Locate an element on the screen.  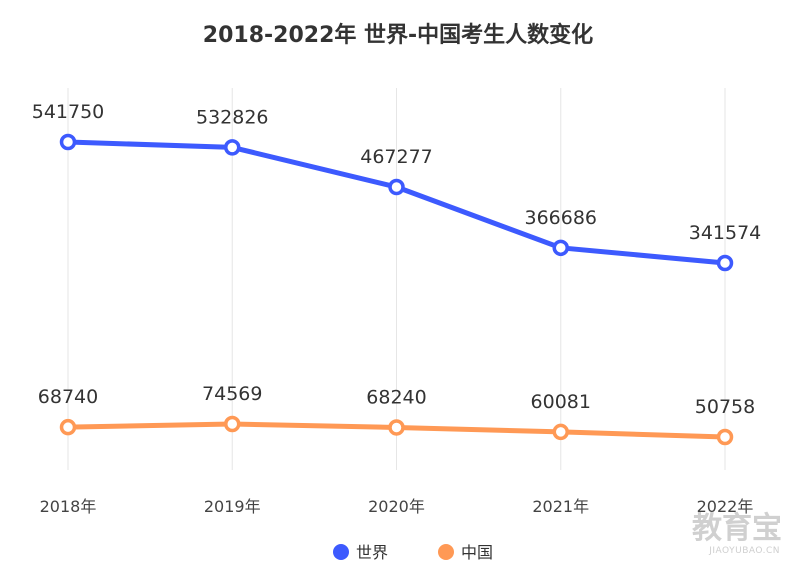
watermark-logo: 教育宝 JIAOYUBAO.CN is located at coordinates (737, 533).